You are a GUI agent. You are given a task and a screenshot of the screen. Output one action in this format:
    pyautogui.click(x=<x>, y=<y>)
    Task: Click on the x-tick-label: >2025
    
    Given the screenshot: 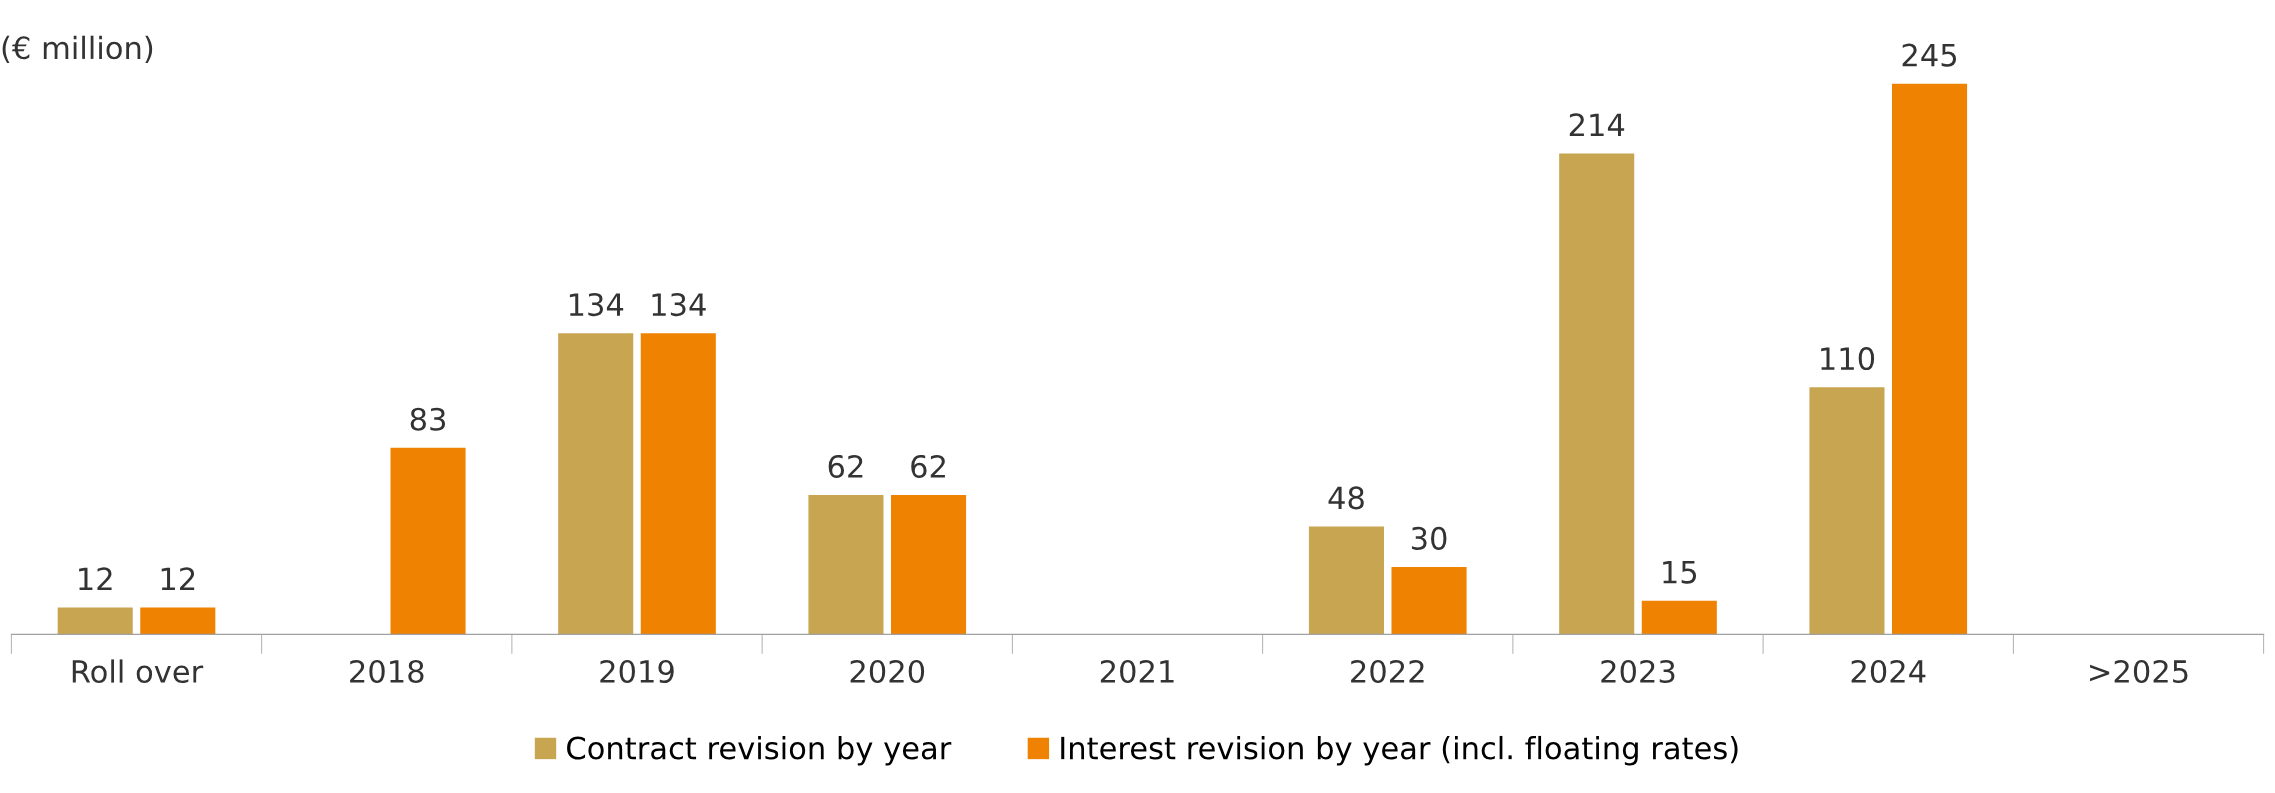 What is the action you would take?
    pyautogui.click(x=2139, y=671)
    